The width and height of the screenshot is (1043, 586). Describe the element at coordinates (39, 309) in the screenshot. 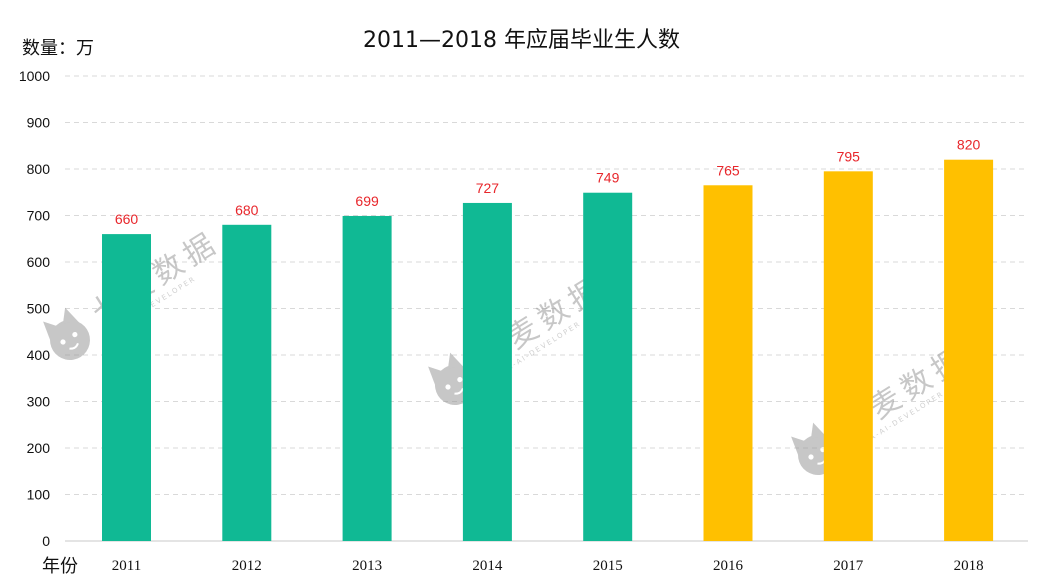

I see `y-tick-label: 500` at that location.